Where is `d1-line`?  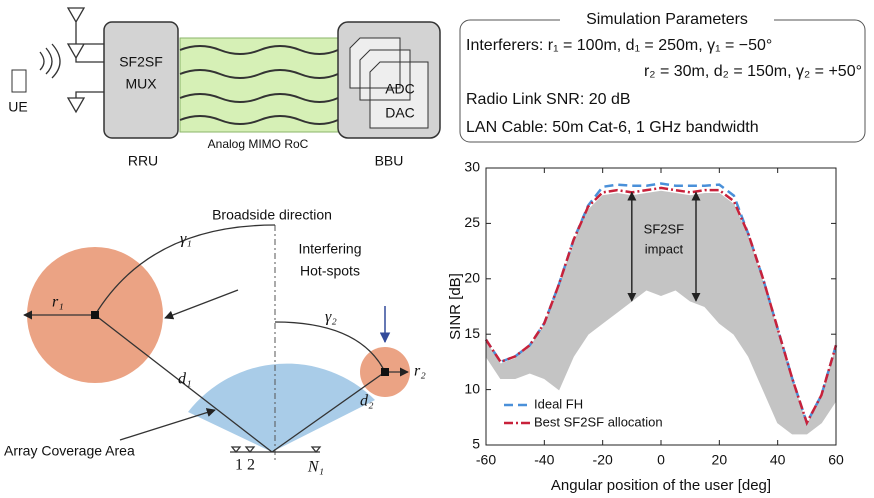 d1-line is located at coordinates (183, 383).